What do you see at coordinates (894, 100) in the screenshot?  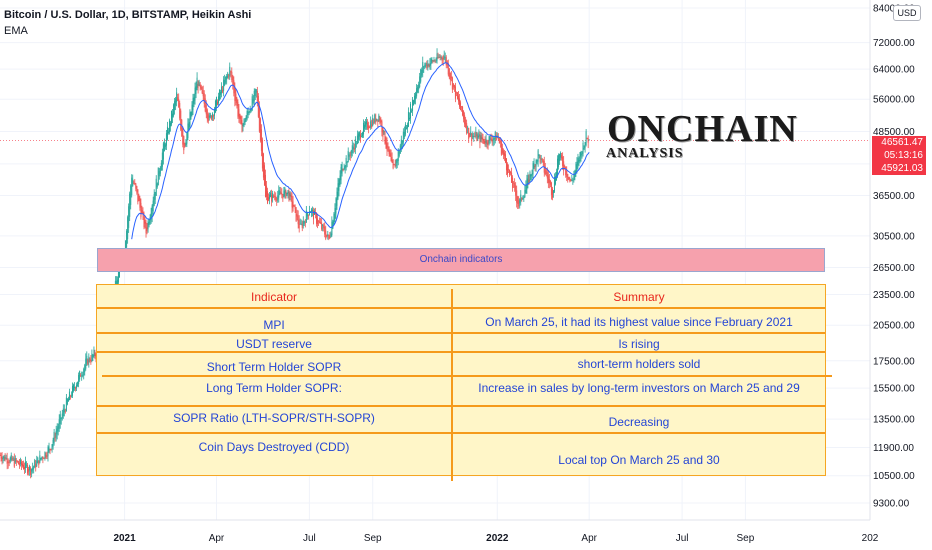 I see `y-tick-label: 56000.00` at bounding box center [894, 100].